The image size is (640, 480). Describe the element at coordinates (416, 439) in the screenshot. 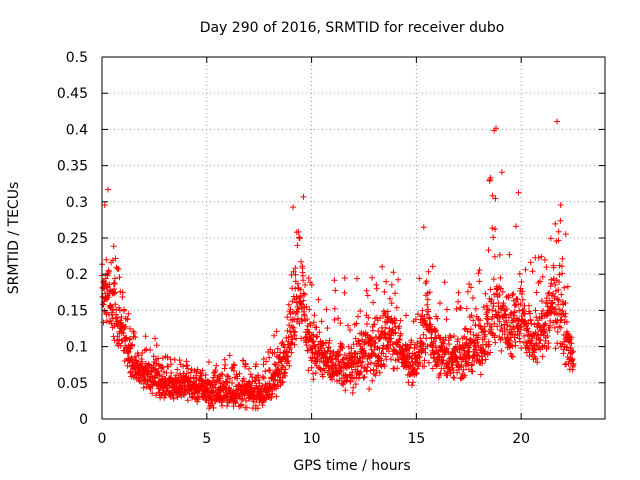

I see `x-tick-label: 15` at that location.